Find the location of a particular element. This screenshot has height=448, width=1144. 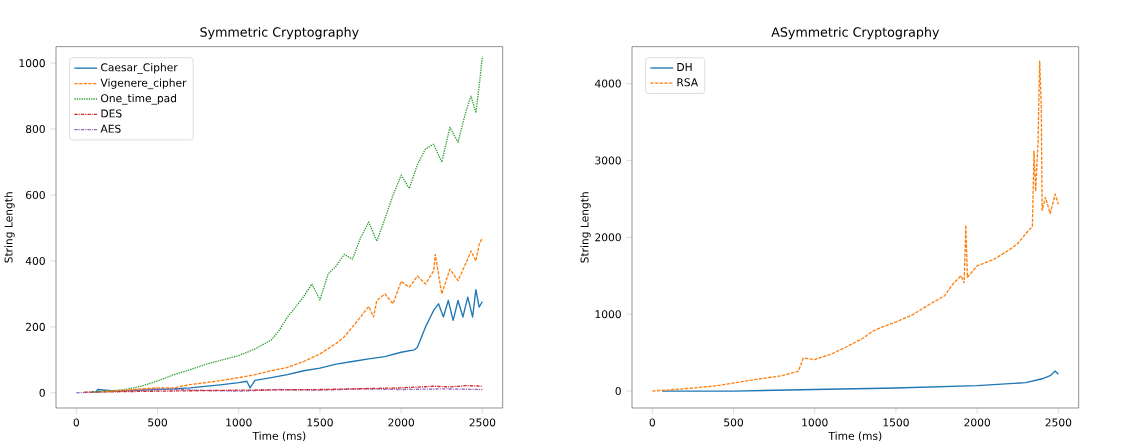

chart-title: Symmetric Cryptography is located at coordinates (279, 33).